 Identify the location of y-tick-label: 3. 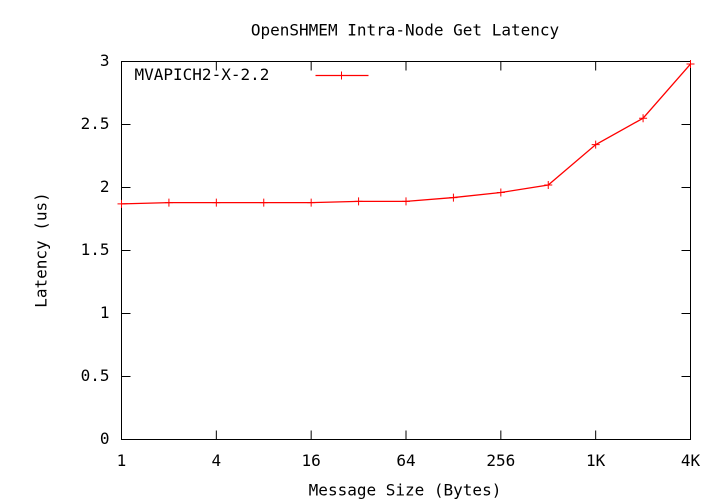
(105, 60).